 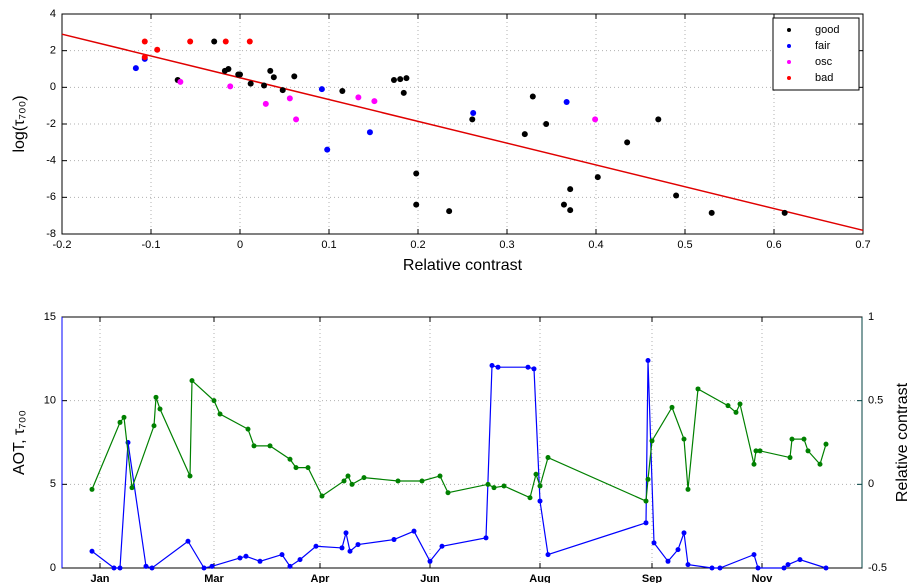 I want to click on y-axis-label: log(τ₇₀₀), so click(x=19, y=123).